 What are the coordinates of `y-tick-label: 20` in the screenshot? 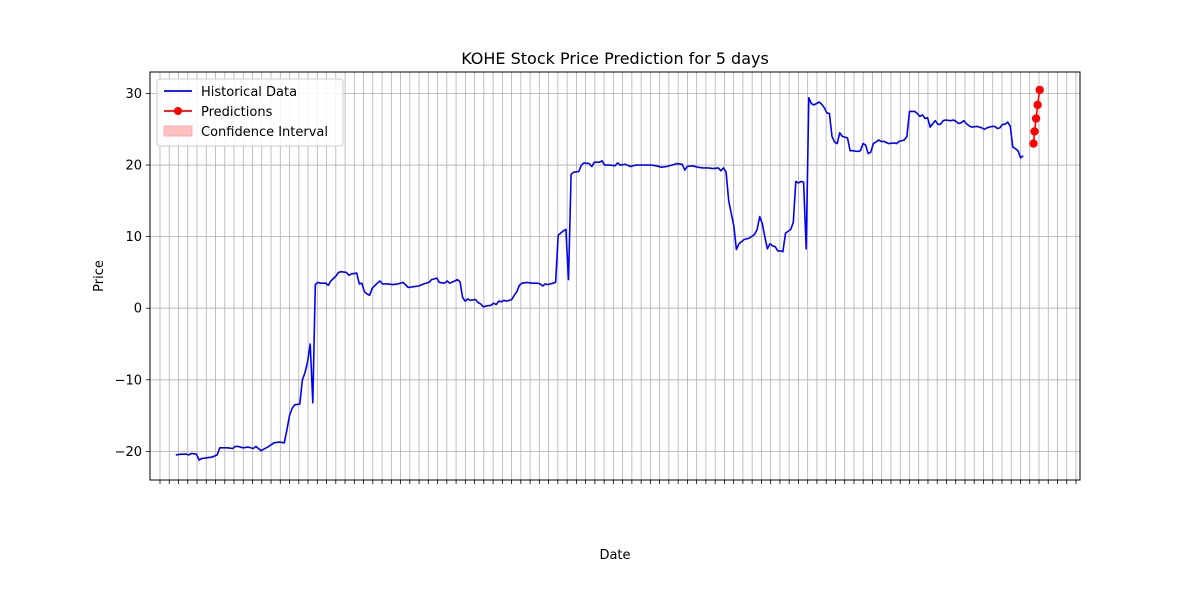 It's located at (133, 166).